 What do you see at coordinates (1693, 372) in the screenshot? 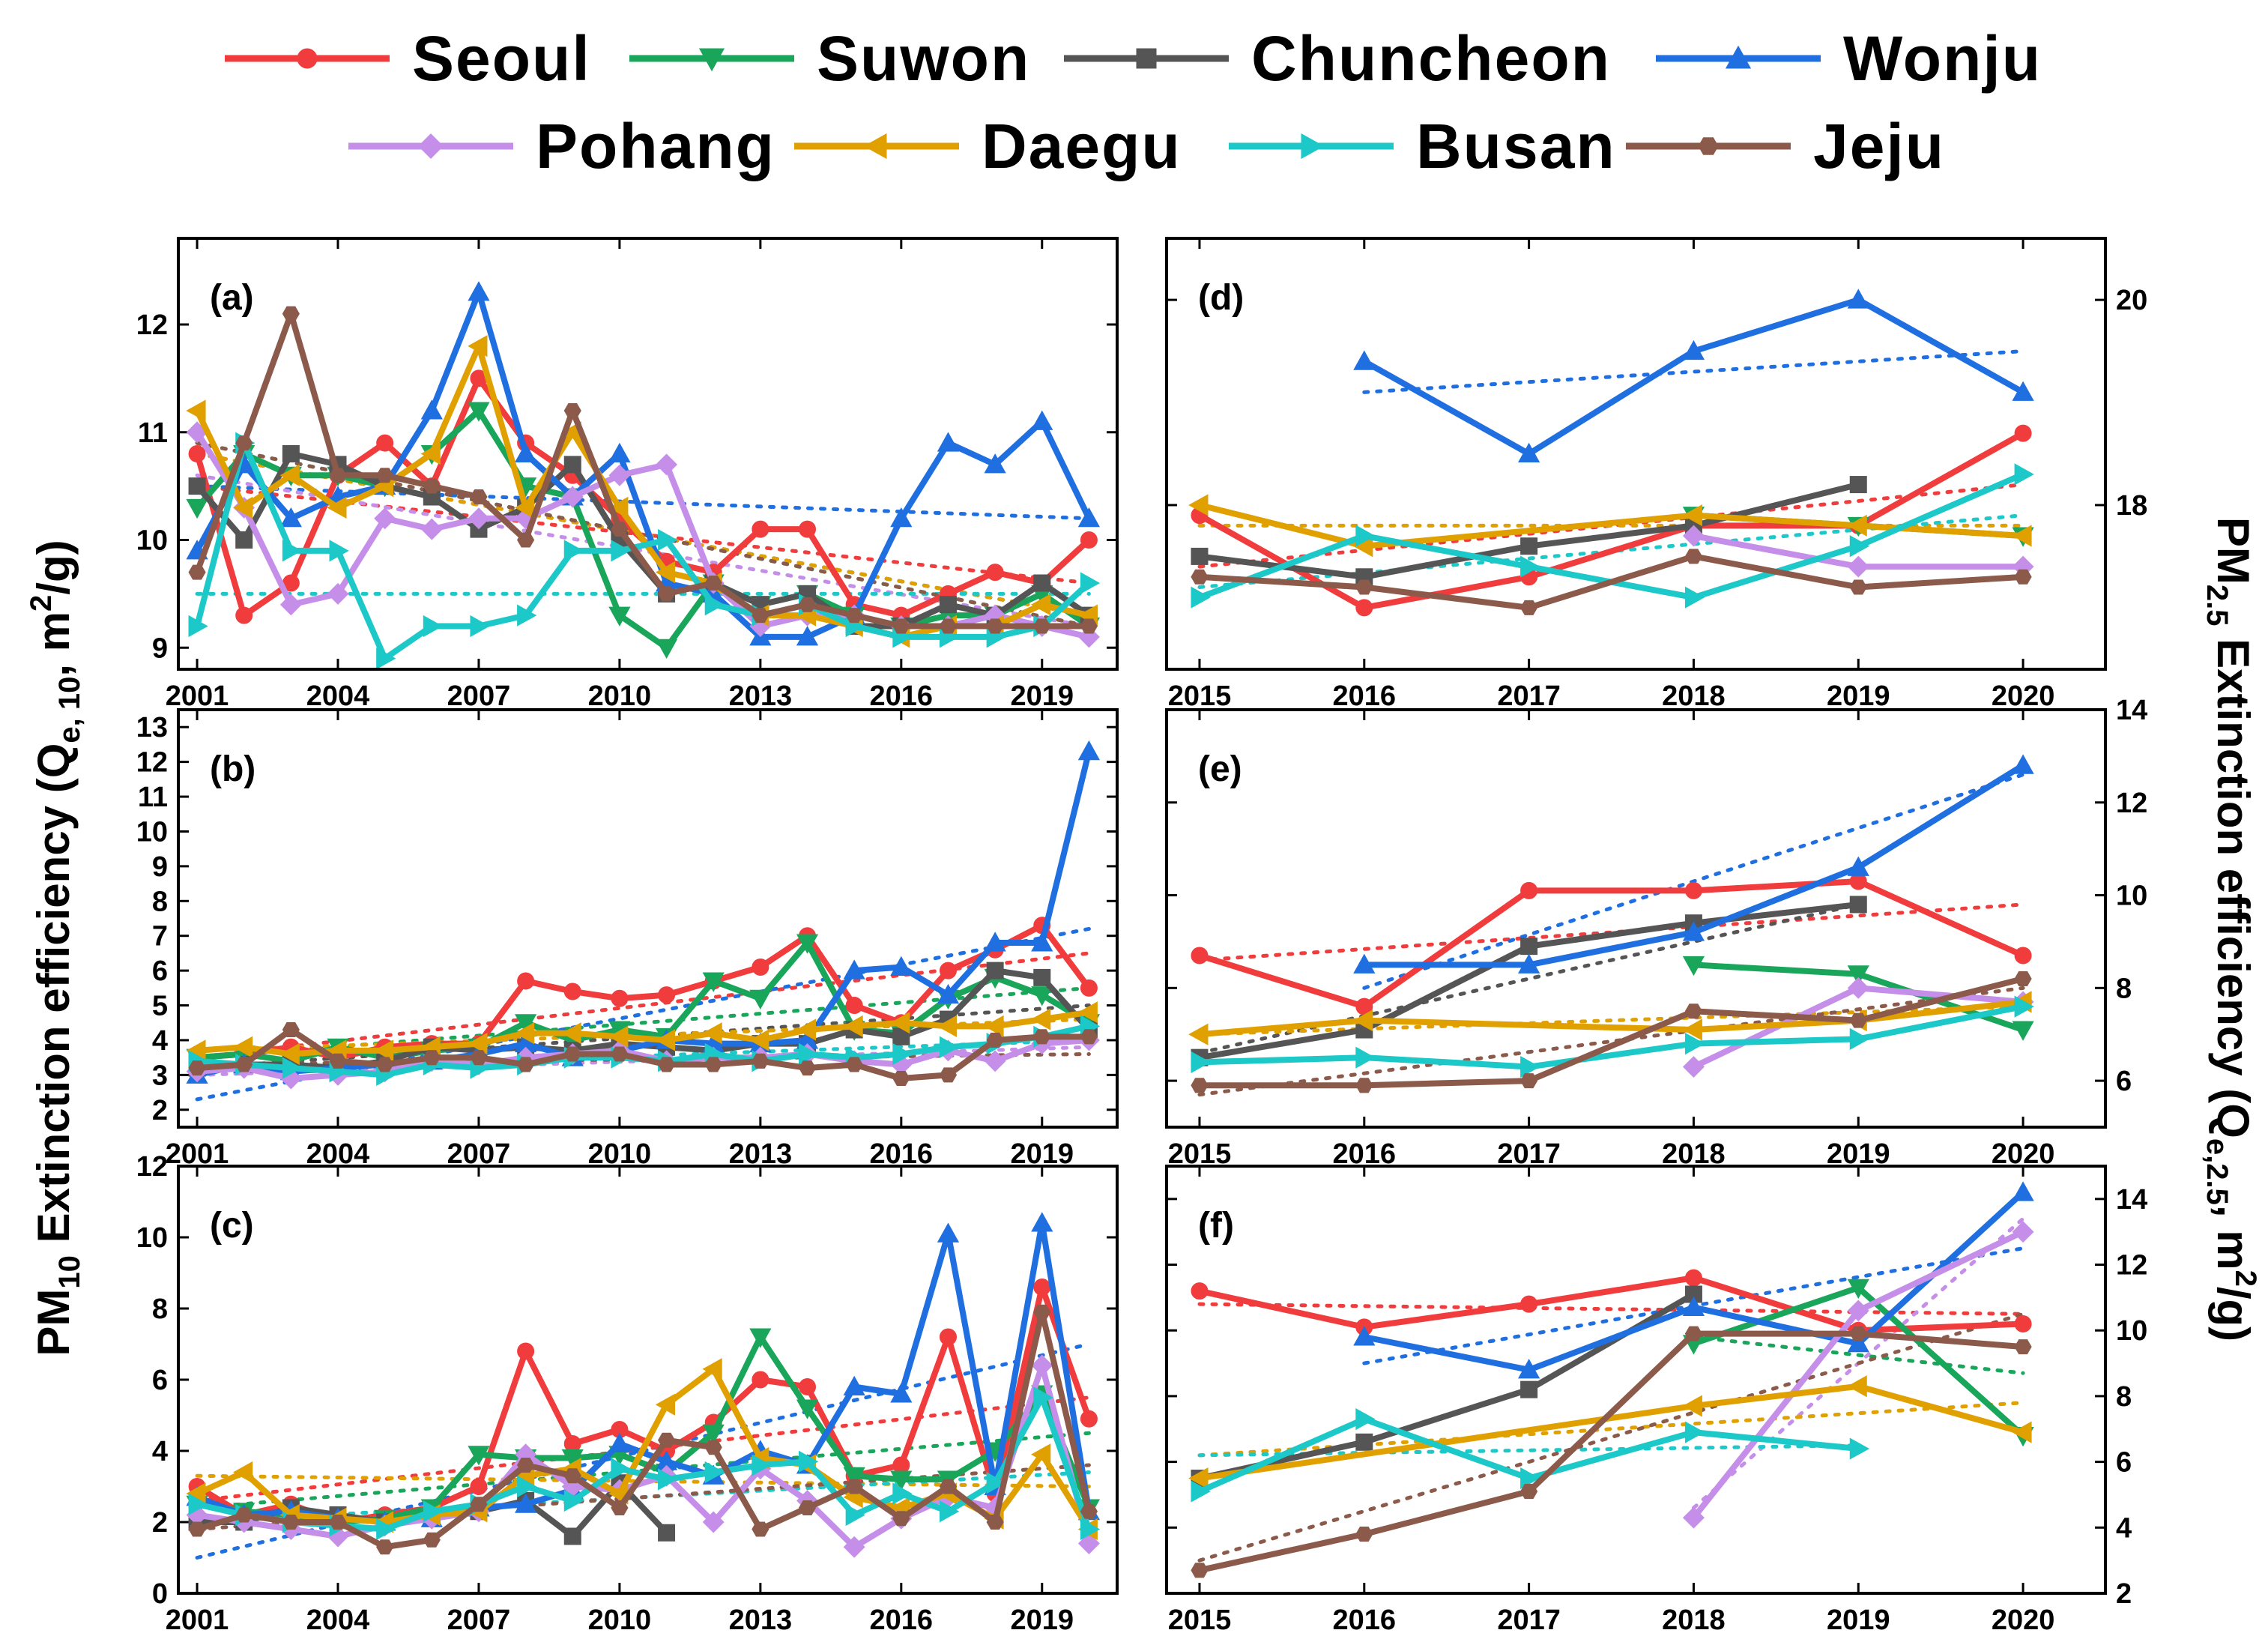
I see `trend-line-wonju` at bounding box center [1693, 372].